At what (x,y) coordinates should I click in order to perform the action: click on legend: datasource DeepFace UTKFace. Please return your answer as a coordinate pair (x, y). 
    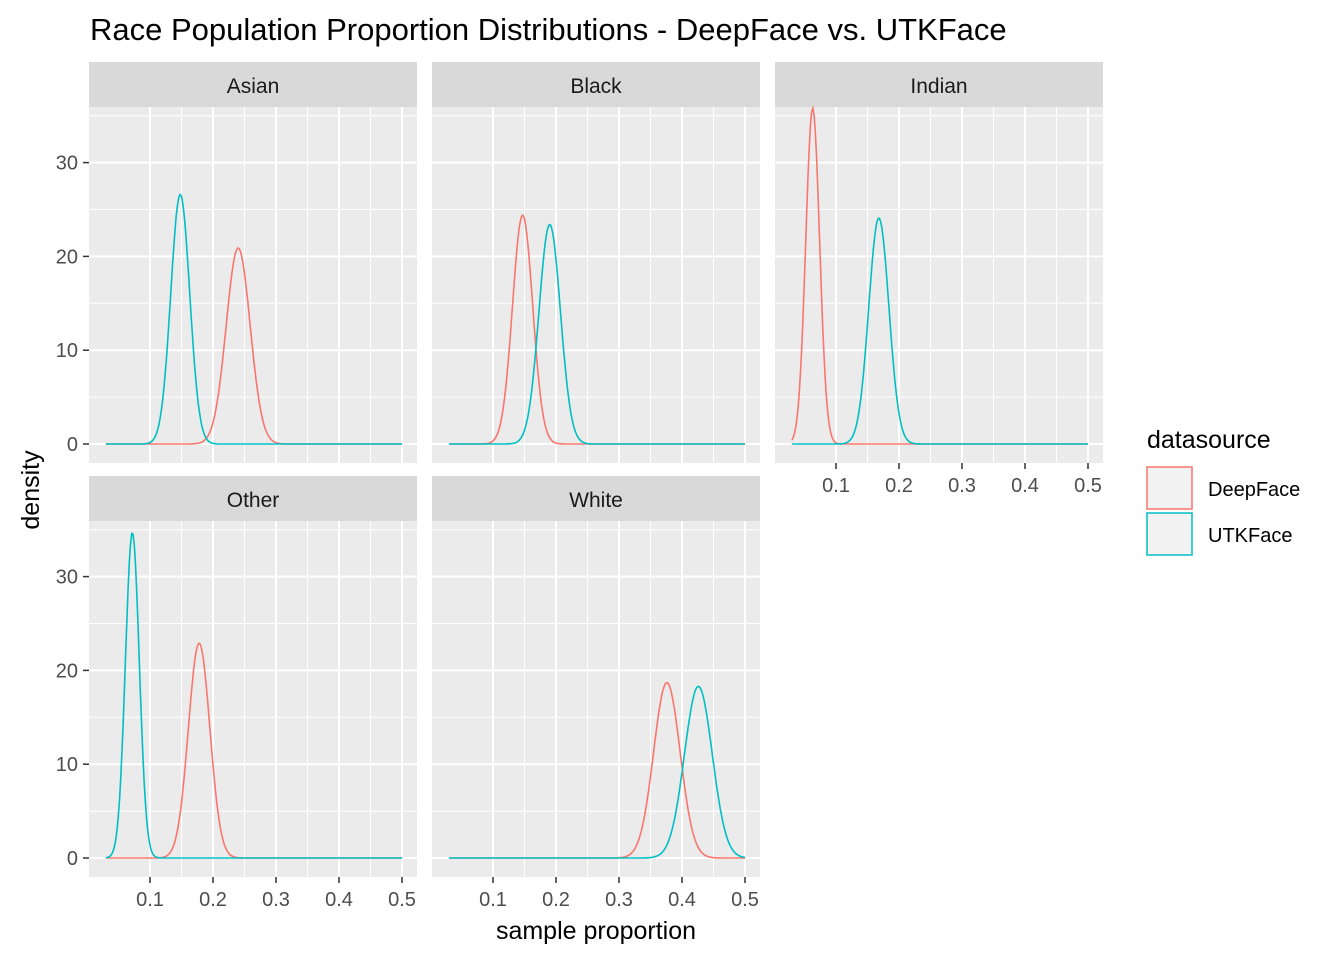
    Looking at the image, I should click on (1223, 491).